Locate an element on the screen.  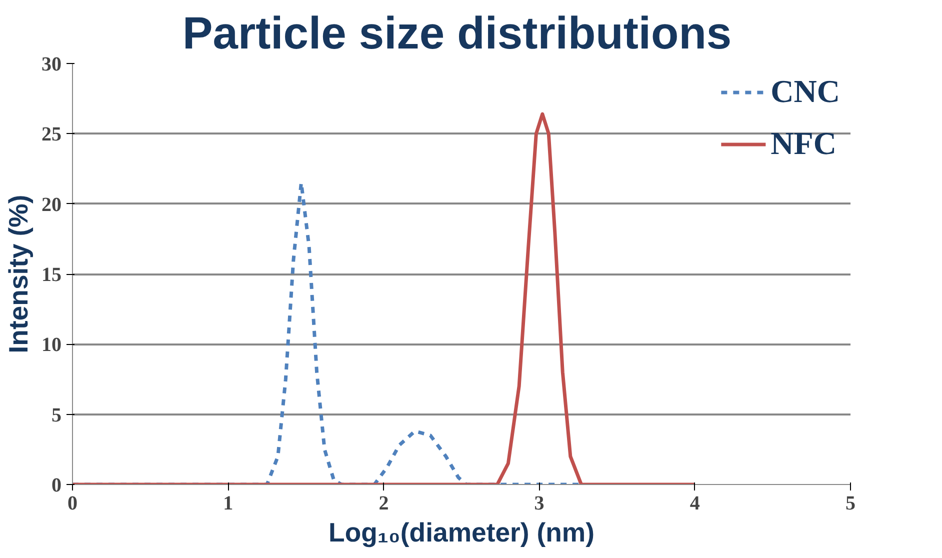
y-axis-title: Intensity (%) is located at coordinates (19, 274).